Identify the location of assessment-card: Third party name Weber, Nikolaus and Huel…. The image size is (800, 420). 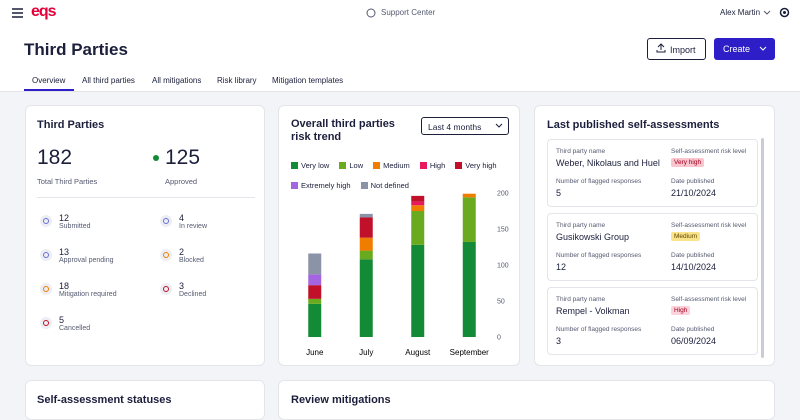
(652, 173).